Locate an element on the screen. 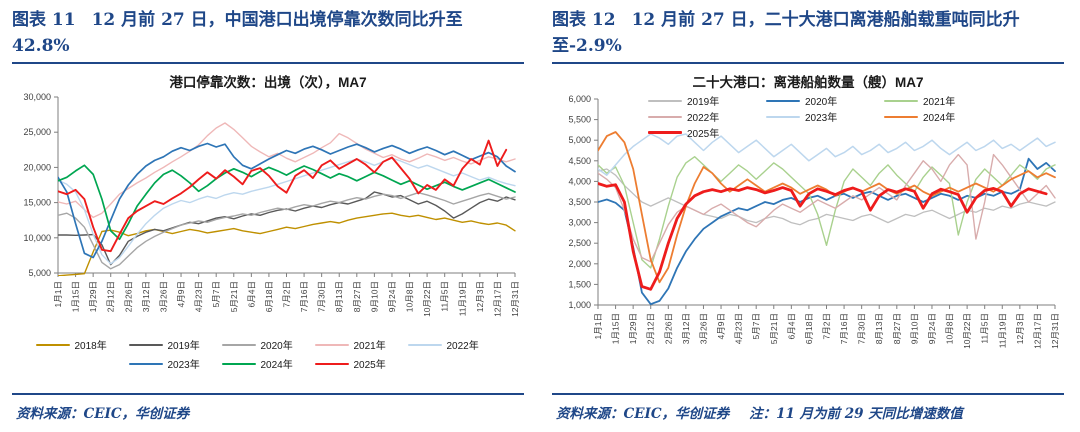  x-tick-label: 8月13日 is located at coordinates (339, 296).